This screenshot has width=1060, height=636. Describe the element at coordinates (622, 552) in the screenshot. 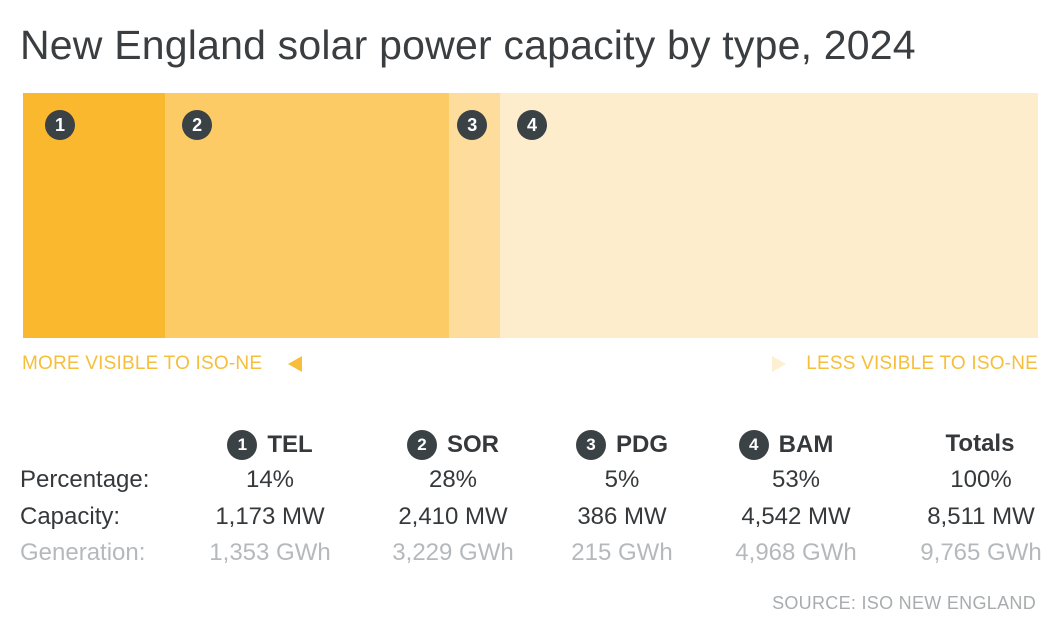

I see `generation-pdg: 215 GWh` at that location.